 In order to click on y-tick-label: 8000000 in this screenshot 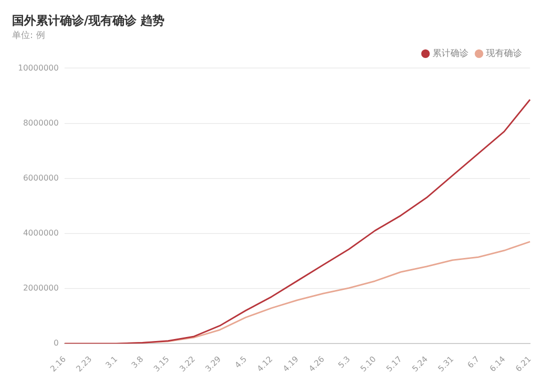, I will do `click(41, 123)`.